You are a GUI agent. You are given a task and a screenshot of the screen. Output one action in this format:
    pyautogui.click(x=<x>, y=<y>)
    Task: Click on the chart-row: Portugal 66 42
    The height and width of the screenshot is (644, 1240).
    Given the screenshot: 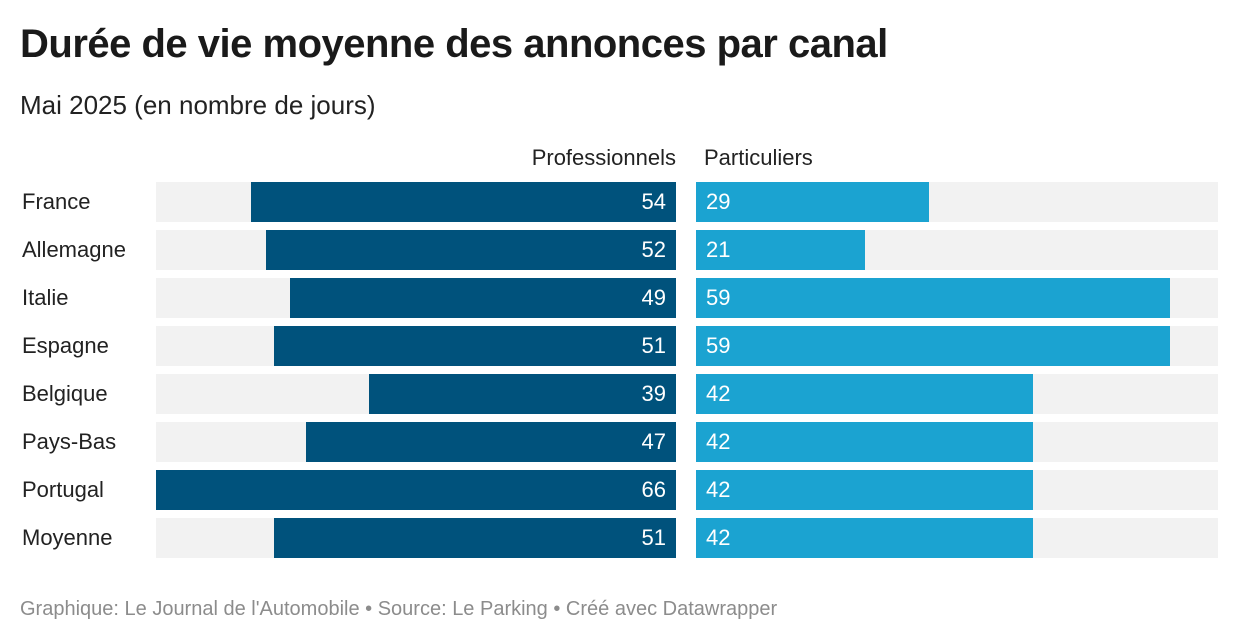 What is the action you would take?
    pyautogui.click(x=620, y=490)
    